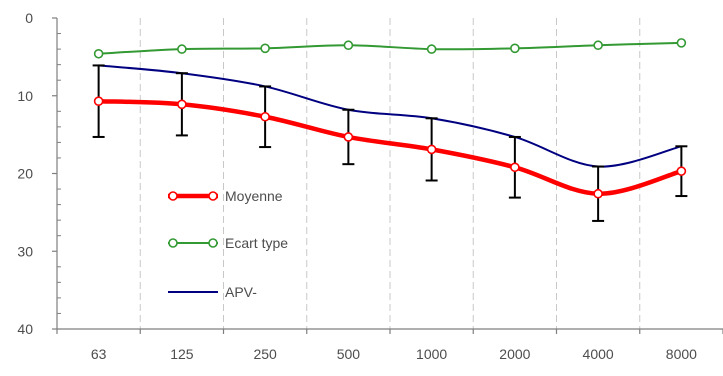 This screenshot has width=723, height=376. Describe the element at coordinates (598, 354) in the screenshot. I see `x-tick-label: 4000` at that location.